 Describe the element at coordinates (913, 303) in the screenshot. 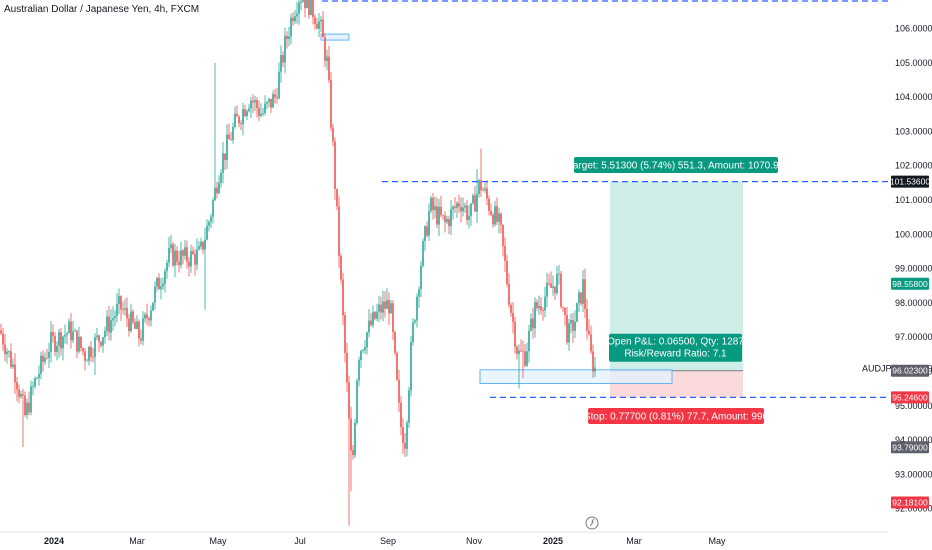

I see `y-tick-label: 98.00000` at that location.